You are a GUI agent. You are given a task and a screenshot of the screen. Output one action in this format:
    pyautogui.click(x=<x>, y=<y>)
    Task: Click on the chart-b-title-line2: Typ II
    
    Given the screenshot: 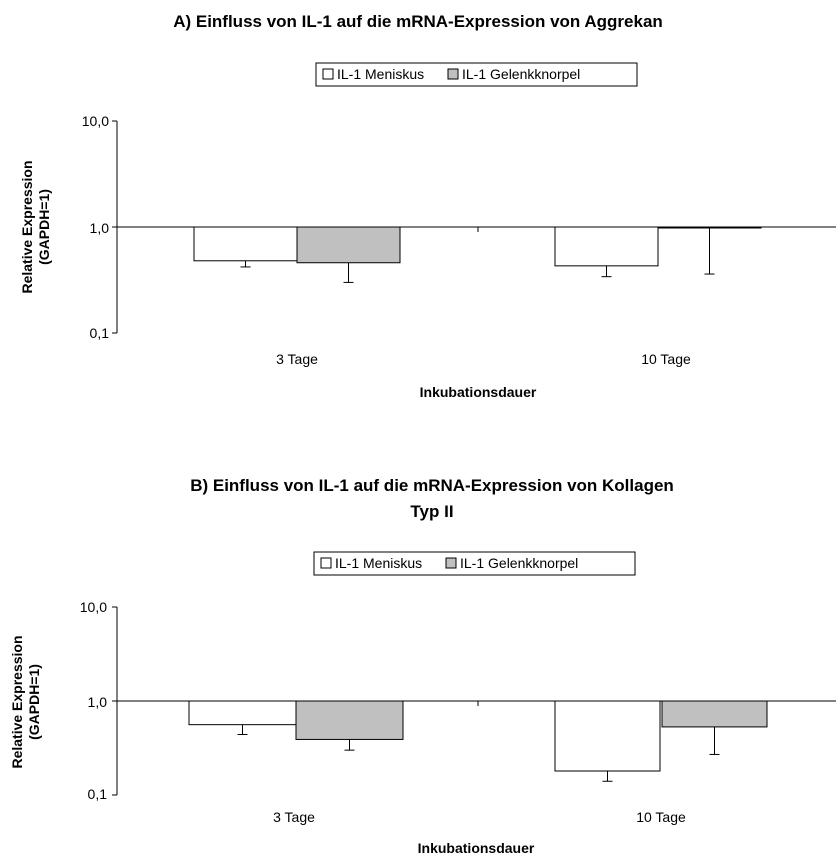 What is the action you would take?
    pyautogui.click(x=431, y=511)
    